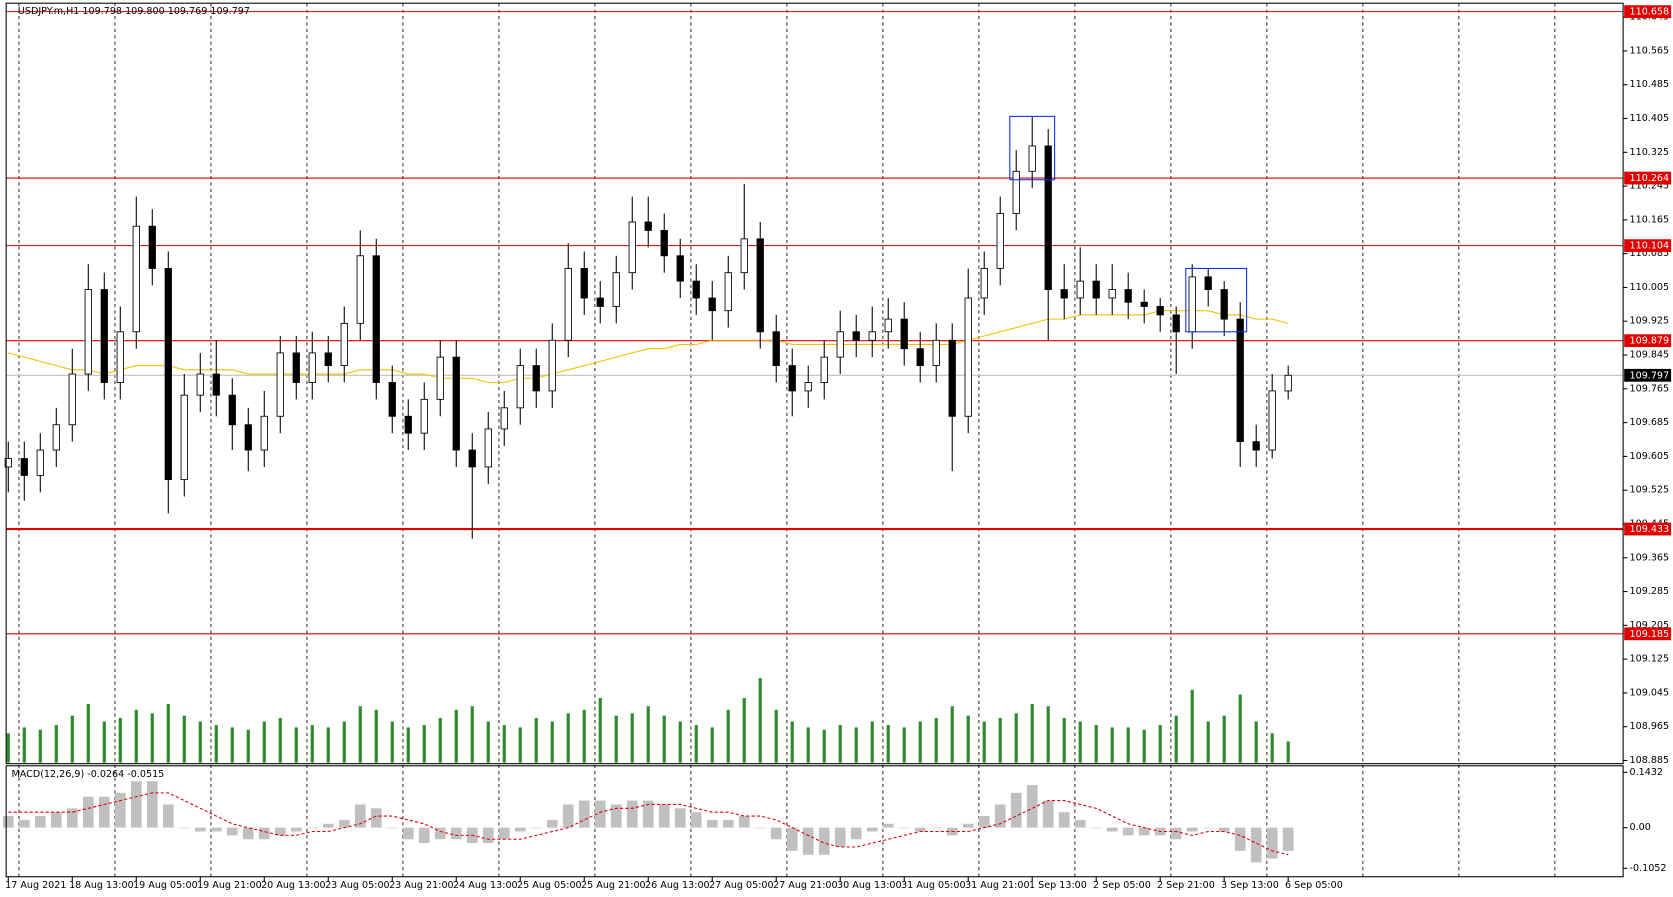  I want to click on x-tick-label: 2 Sep 05:00, so click(1122, 885).